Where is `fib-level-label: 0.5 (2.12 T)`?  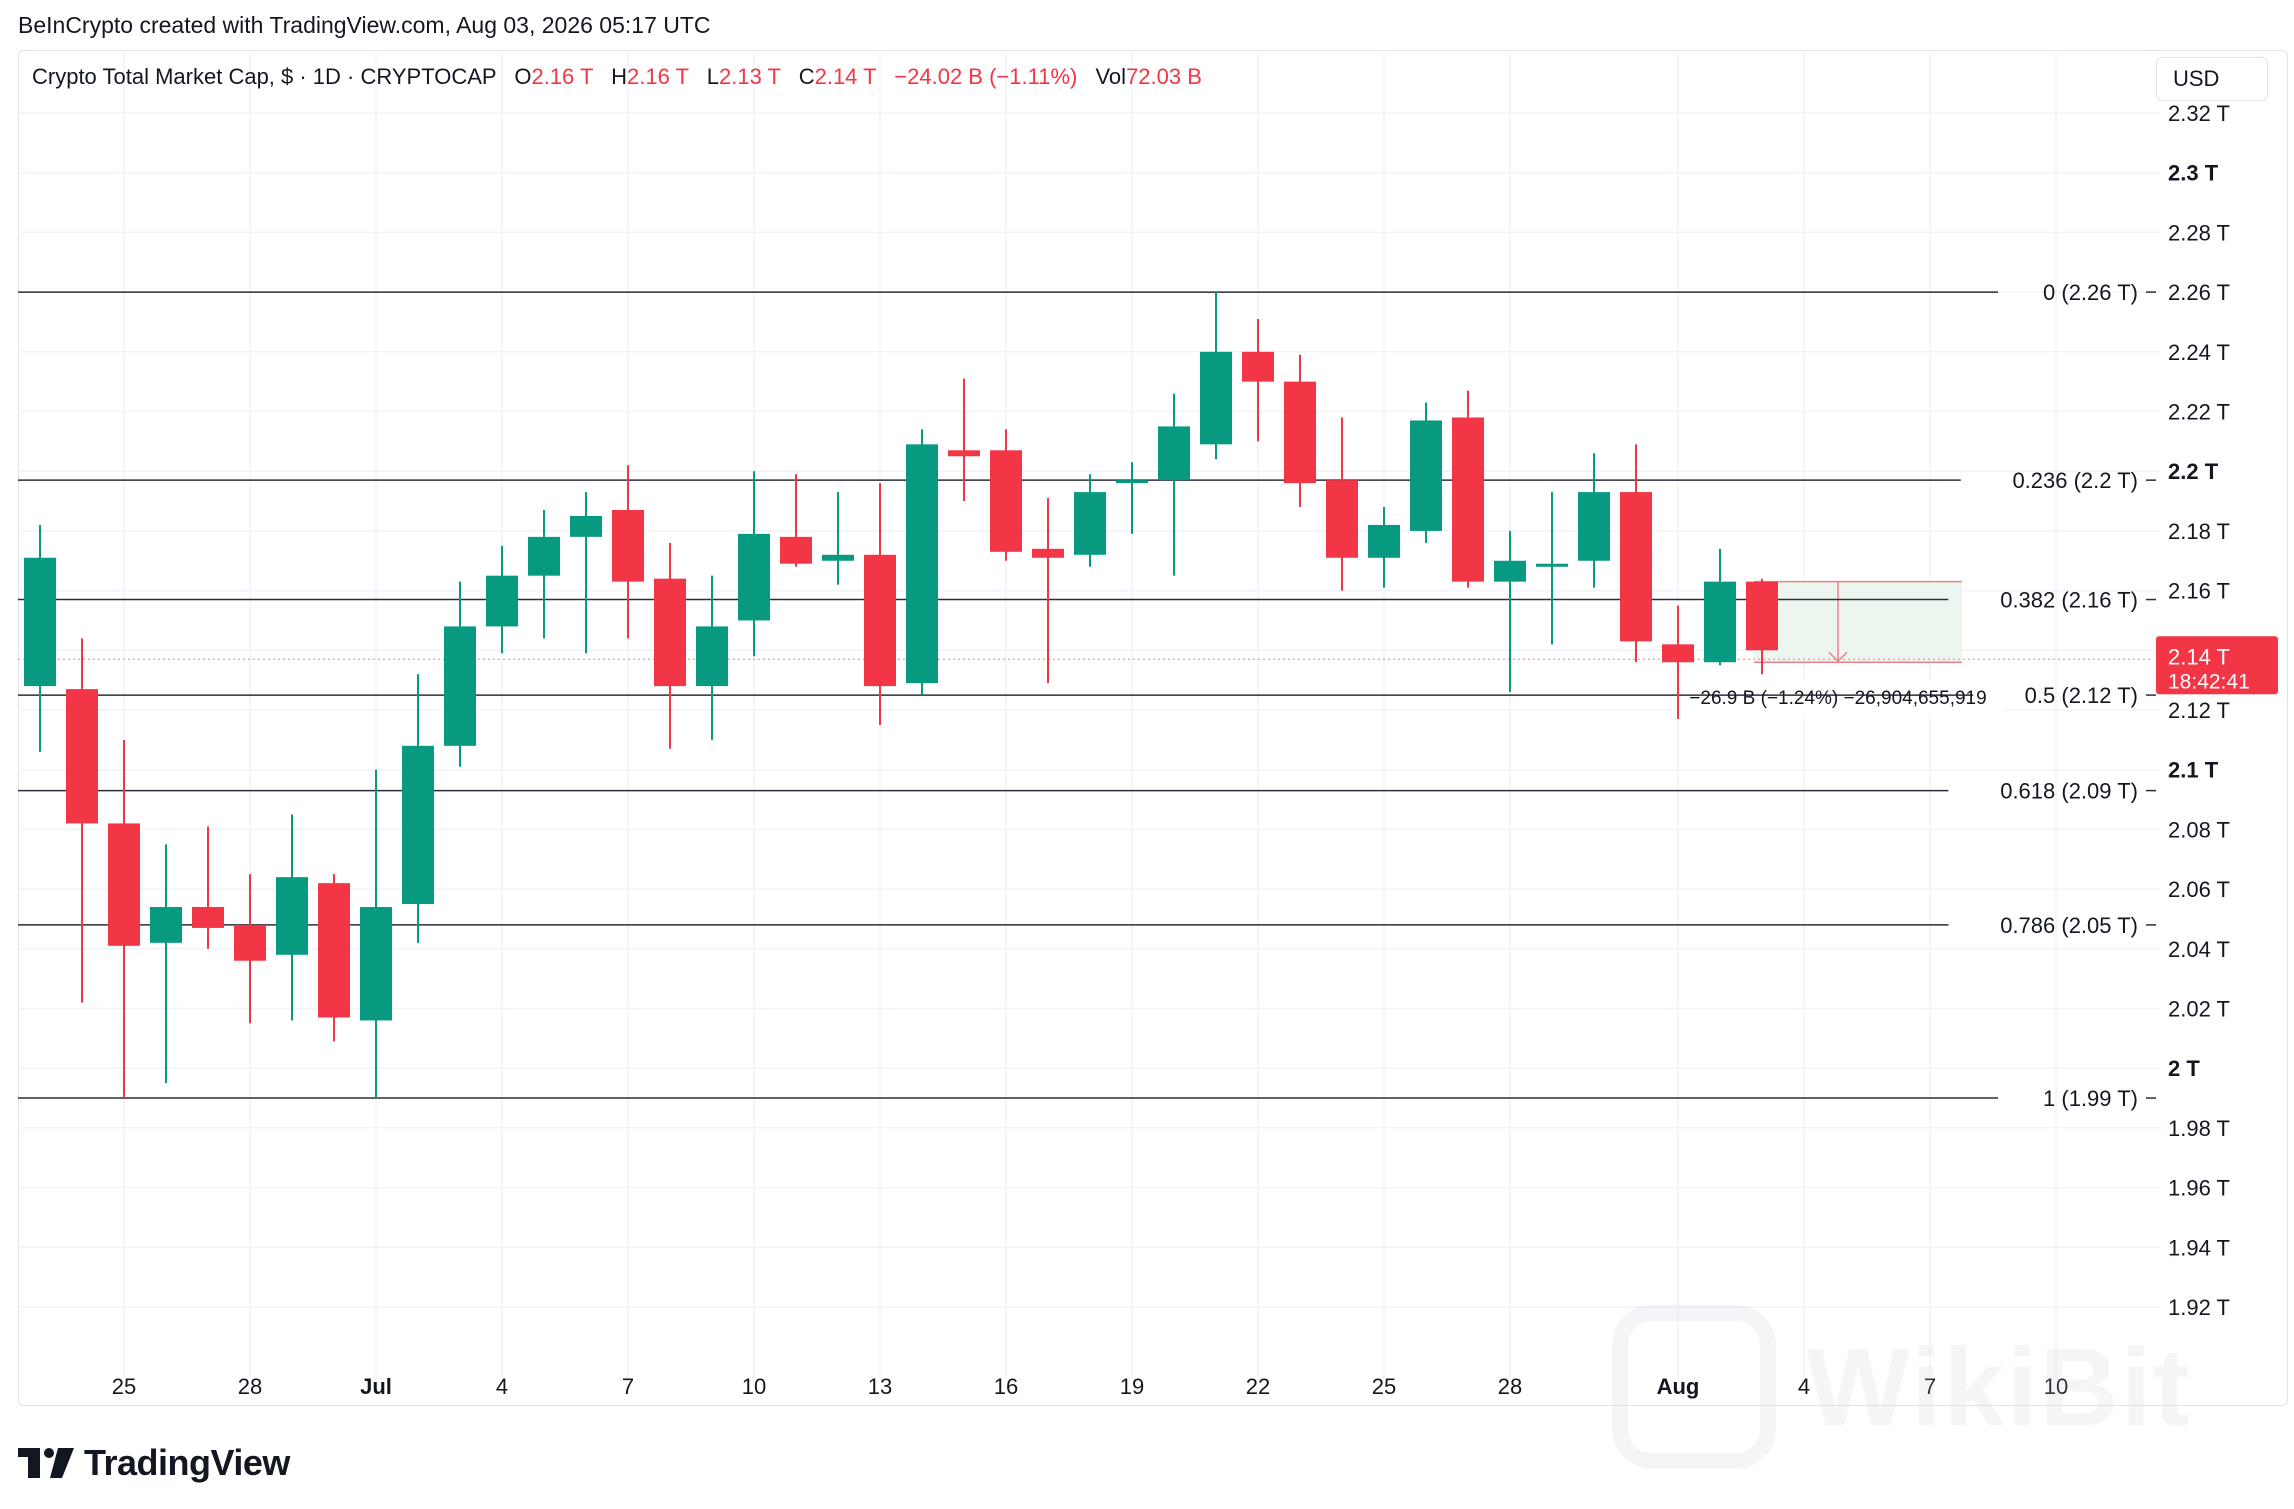 fib-level-label: 0.5 (2.12 T) is located at coordinates (2081, 695).